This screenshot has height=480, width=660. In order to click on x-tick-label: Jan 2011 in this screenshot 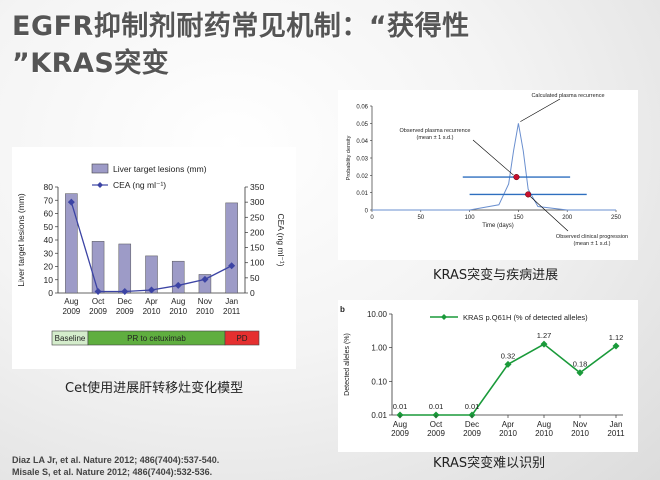, I will do `click(232, 306)`.